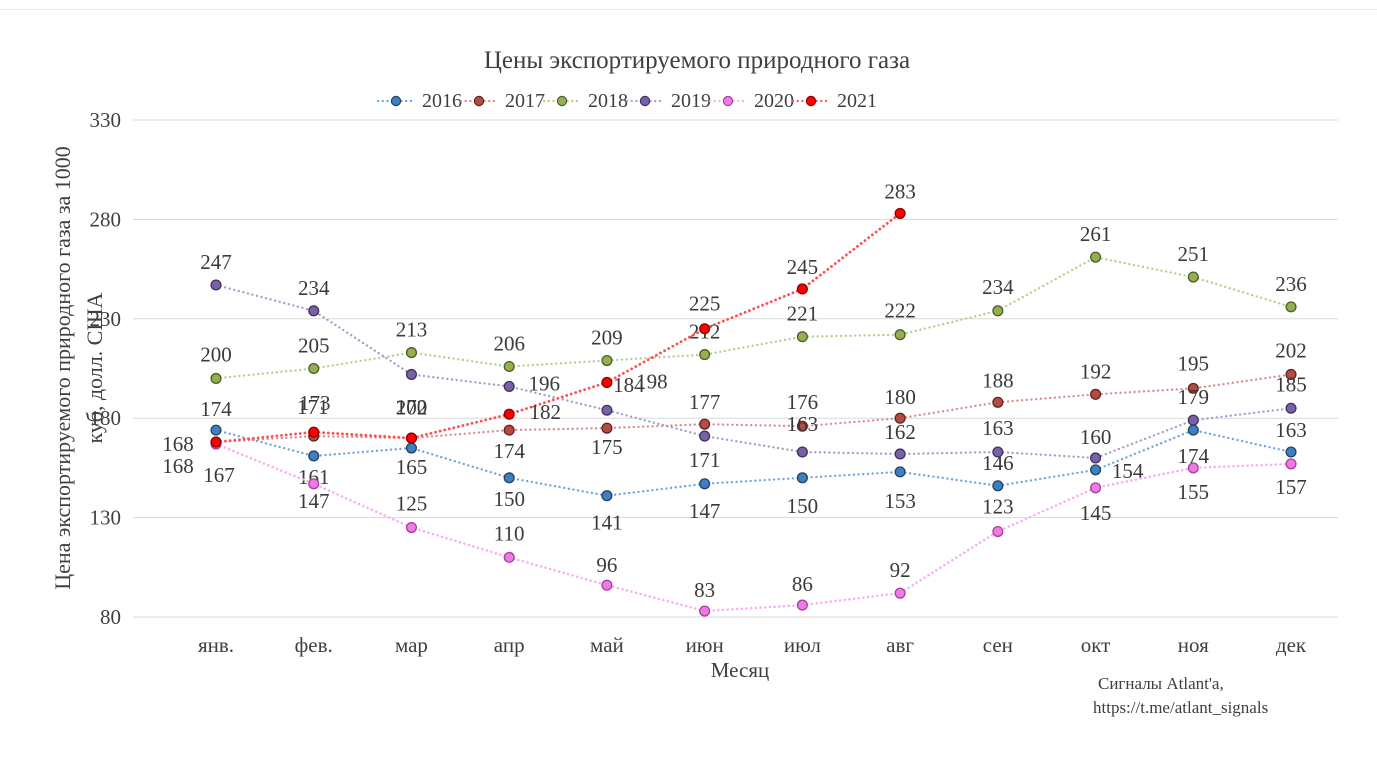 Image resolution: width=1377 pixels, height=780 pixels. I want to click on series-line-2017, so click(753, 408).